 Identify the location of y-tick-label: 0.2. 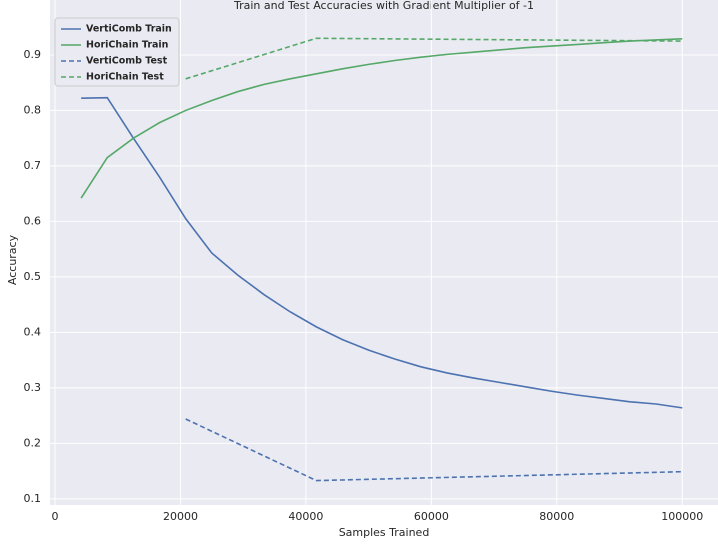
(33, 442).